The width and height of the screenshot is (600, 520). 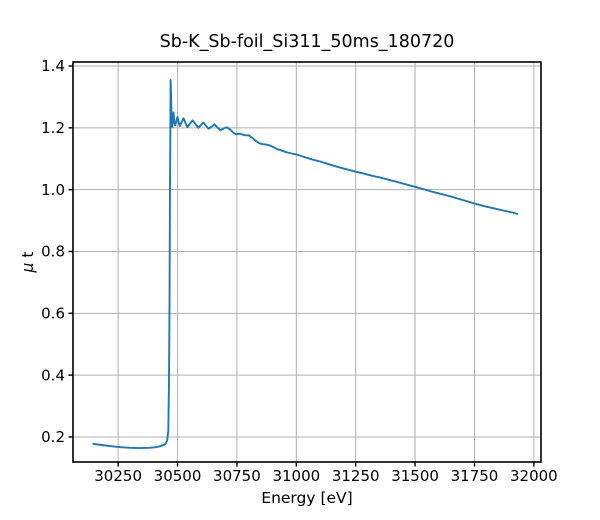 I want to click on svg-text: 0.6, so click(x=53, y=314).